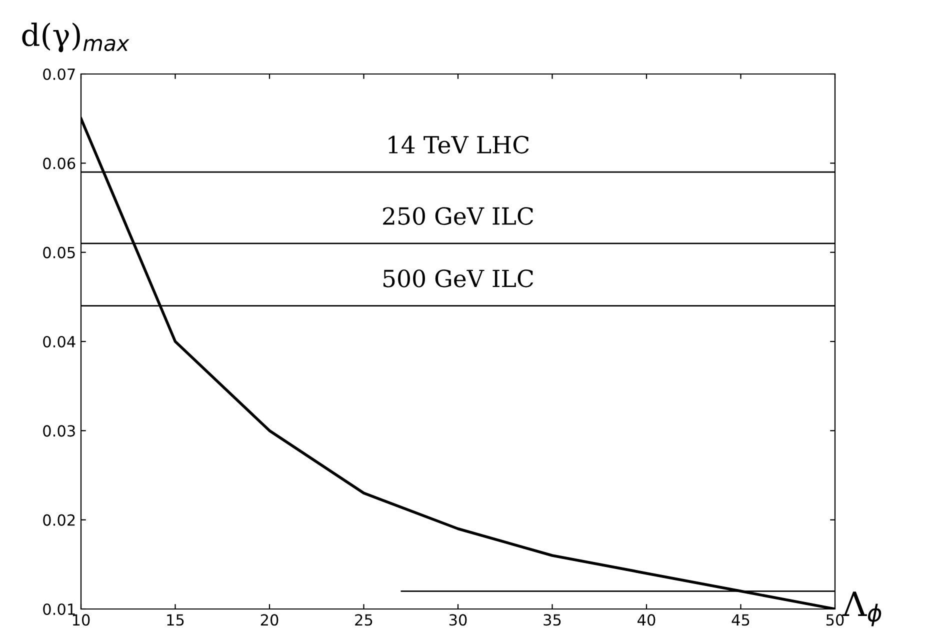 Image resolution: width=933 pixels, height=641 pixels. What do you see at coordinates (552, 620) in the screenshot?
I see `x-tick-label: 35` at bounding box center [552, 620].